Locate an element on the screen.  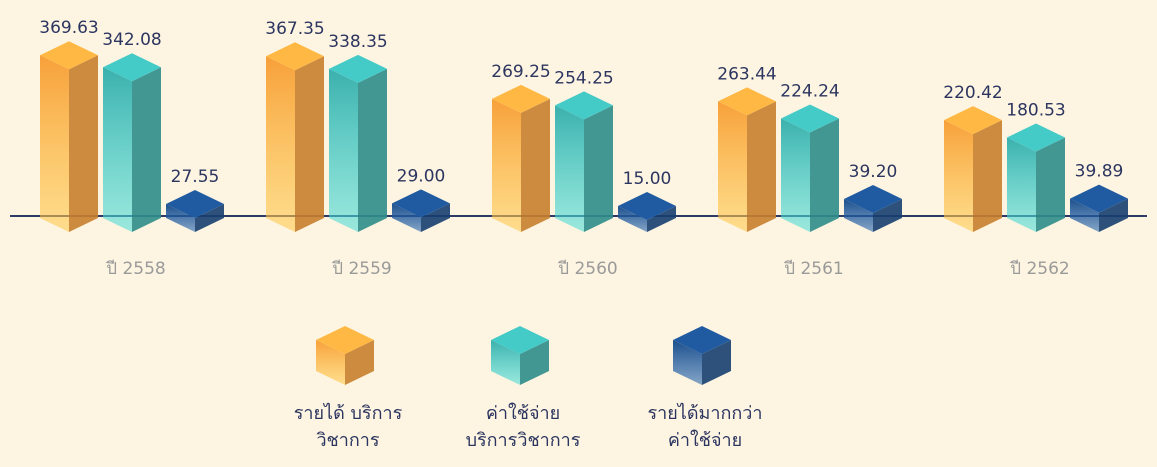
x-tick-label: ปี 2559 is located at coordinates (361, 269).